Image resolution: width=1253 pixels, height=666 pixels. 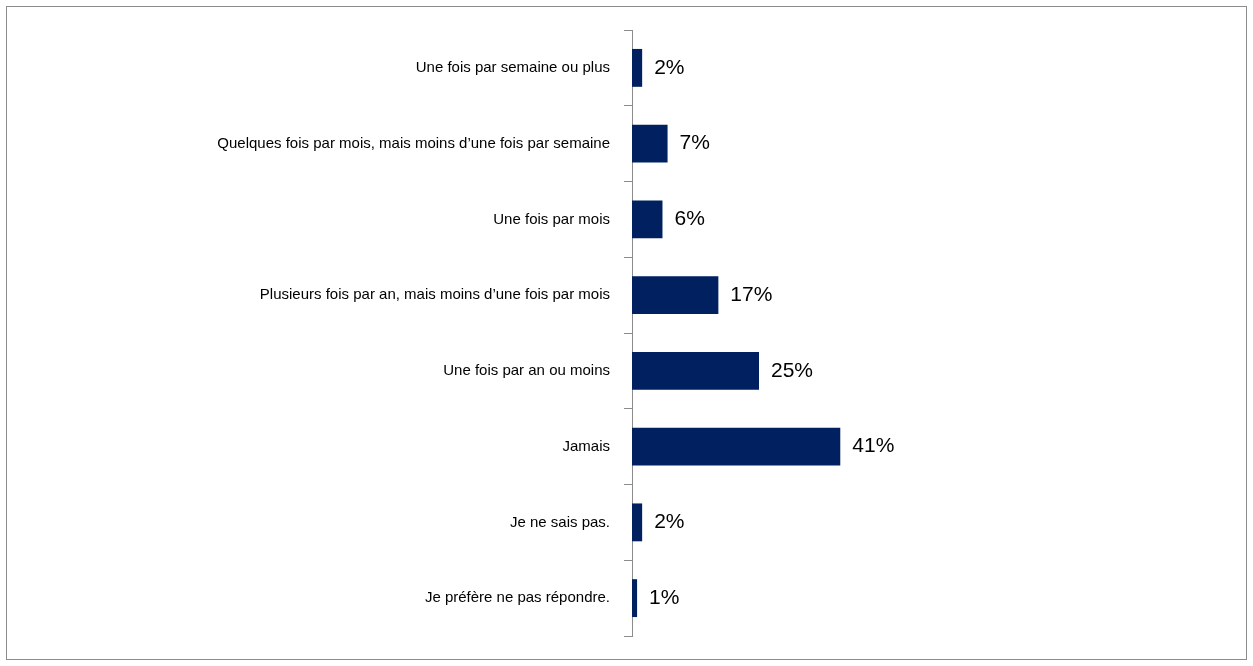 What do you see at coordinates (586, 445) in the screenshot?
I see `y-tick-label: Jamais` at bounding box center [586, 445].